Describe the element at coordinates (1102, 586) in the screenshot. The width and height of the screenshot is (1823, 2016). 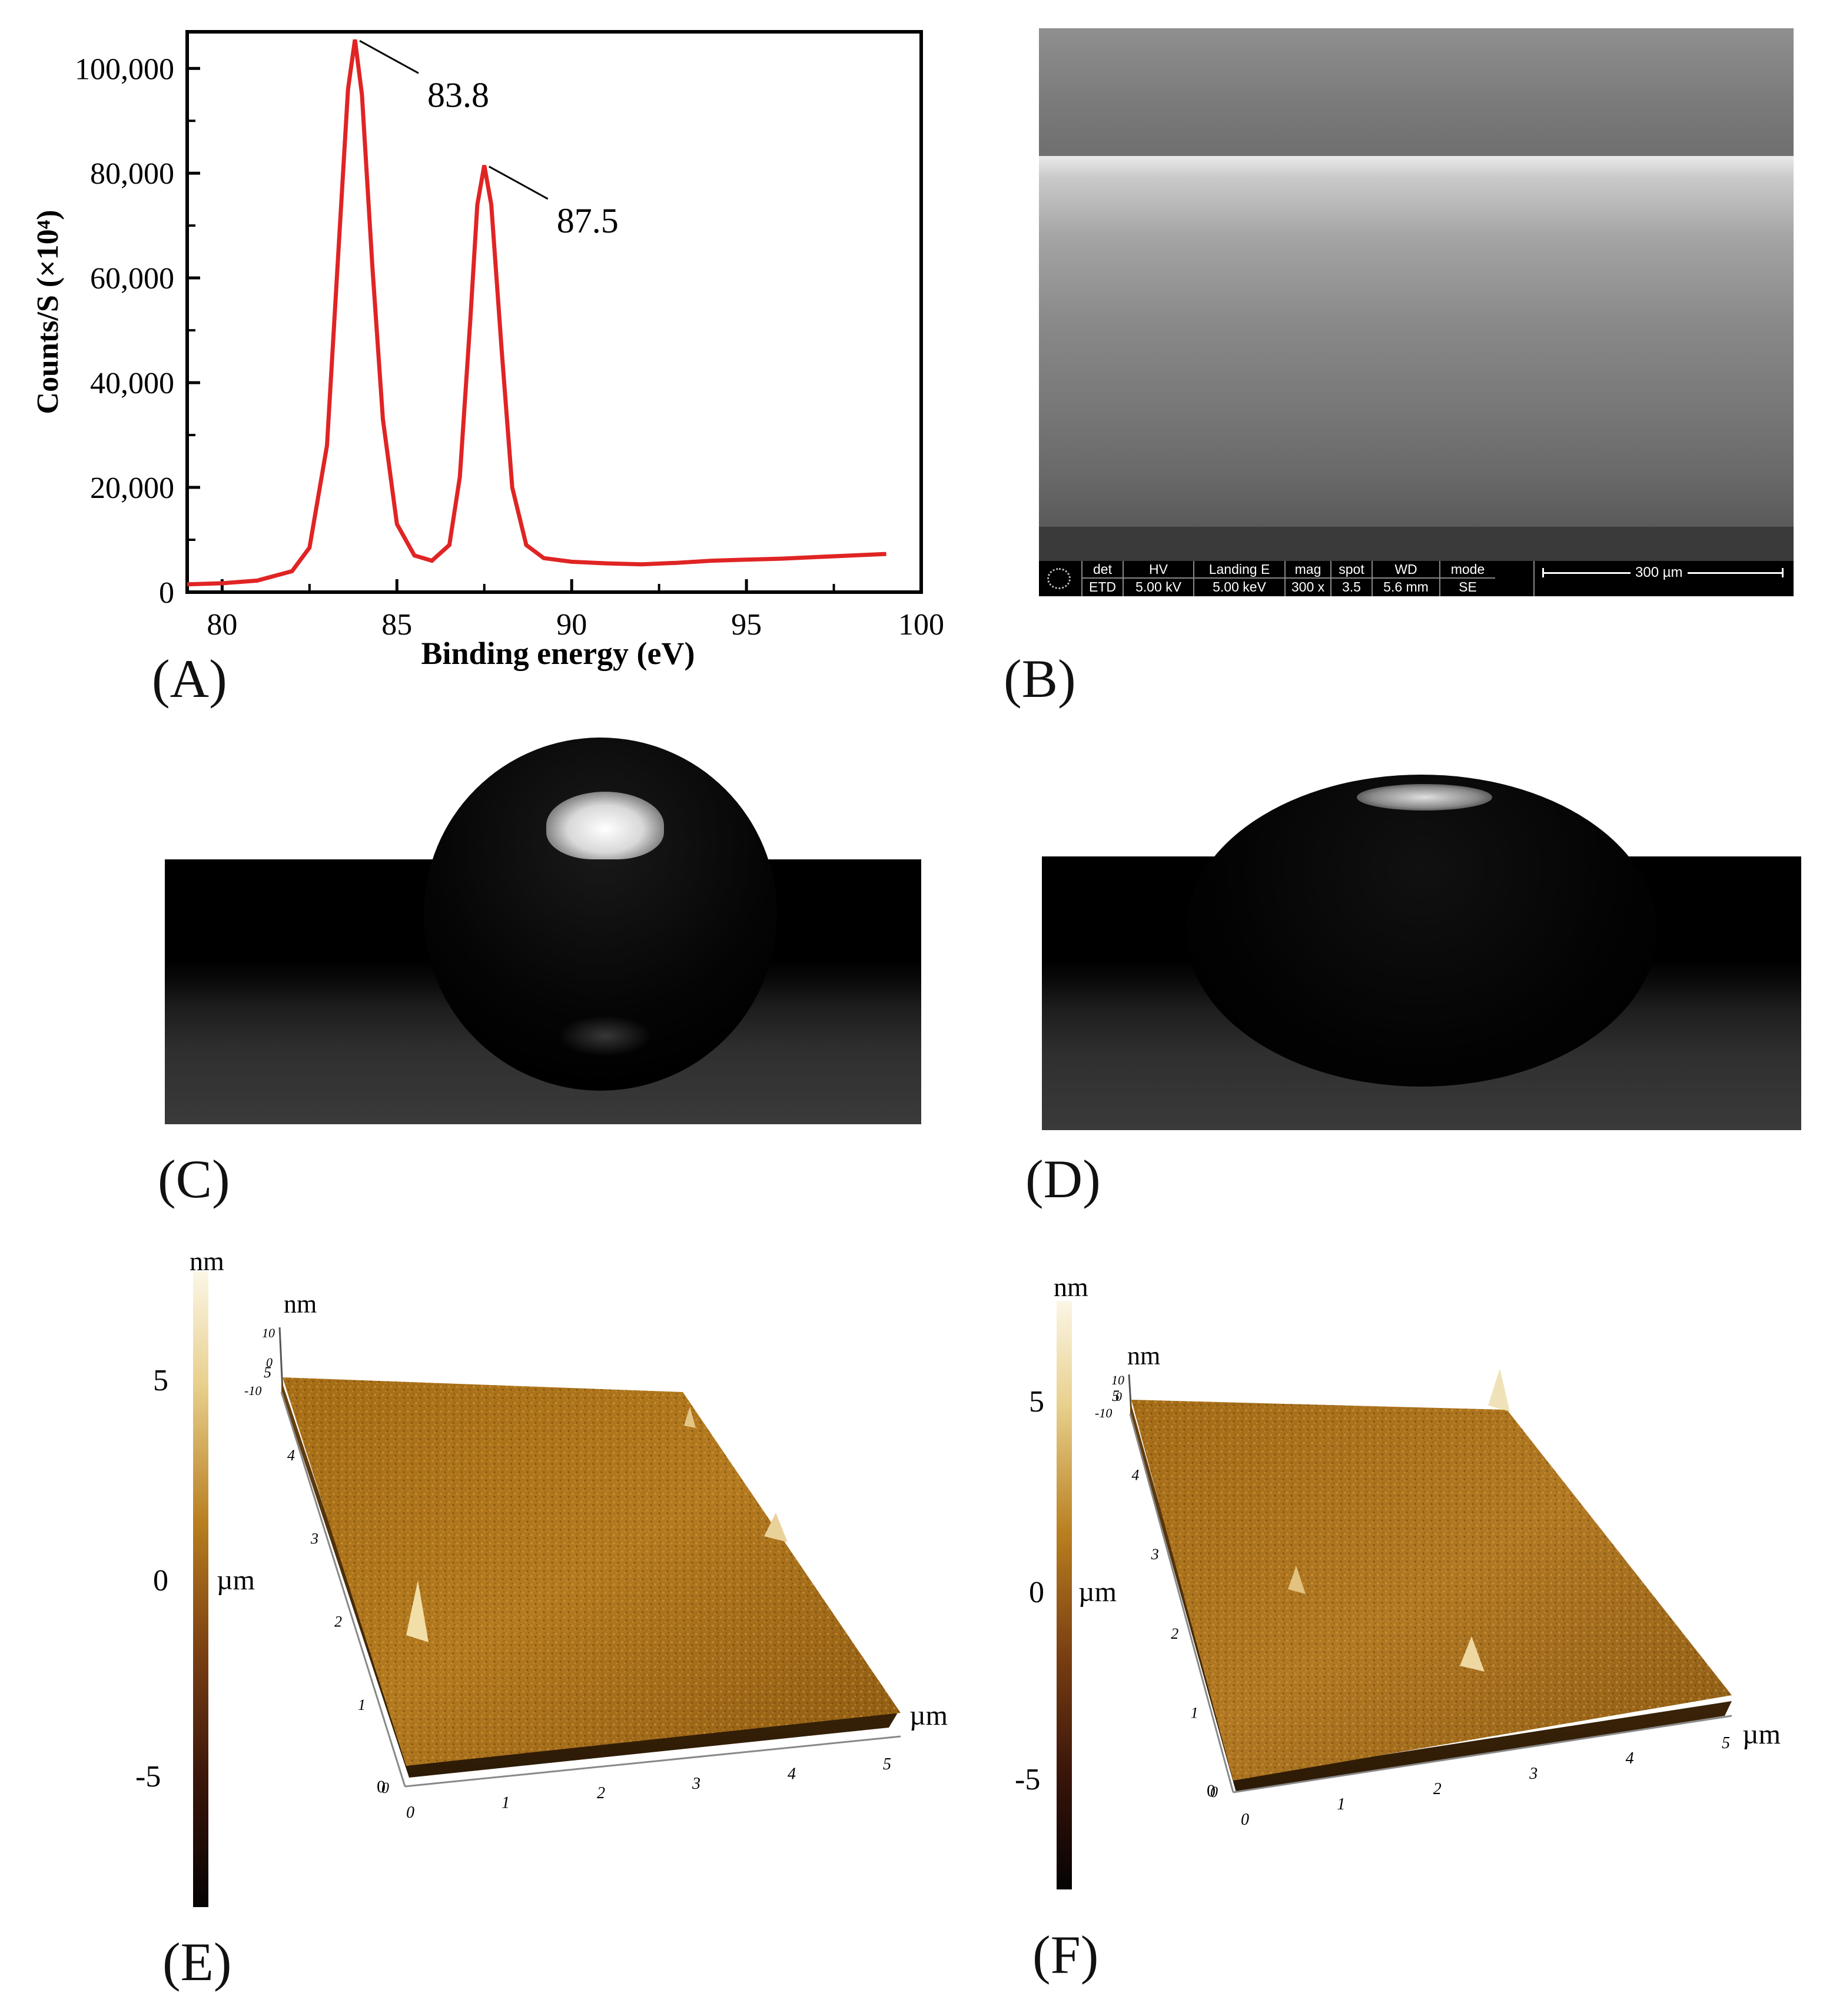
I see `sem-param-value: ETD` at that location.